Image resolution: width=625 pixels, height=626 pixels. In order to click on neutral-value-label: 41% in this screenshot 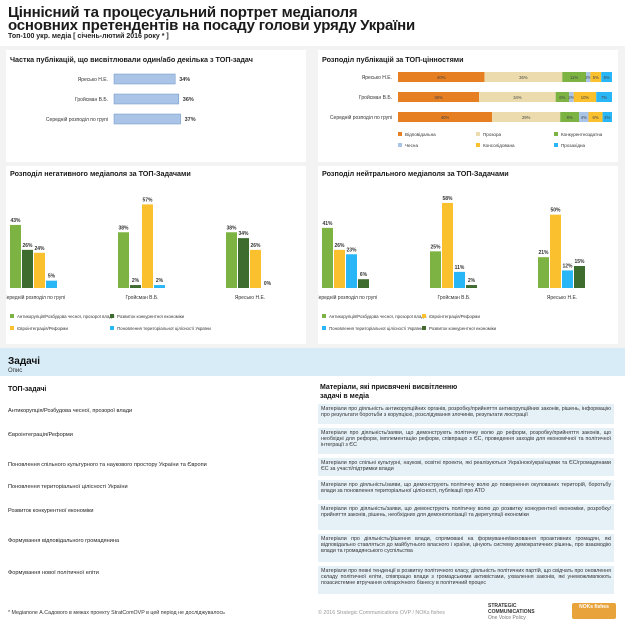, I will do `click(327, 224)`.